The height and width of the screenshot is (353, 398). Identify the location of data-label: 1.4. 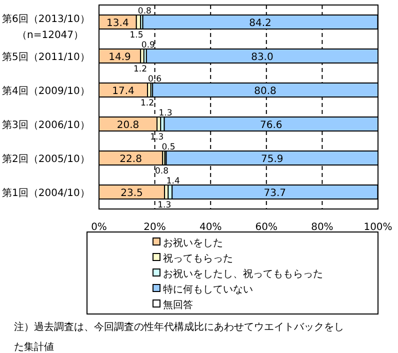
(173, 181).